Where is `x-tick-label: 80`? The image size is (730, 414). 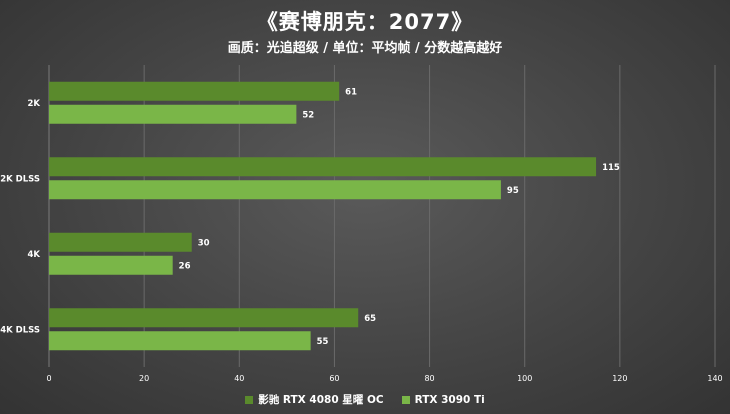
x-tick-label: 80 is located at coordinates (429, 378).